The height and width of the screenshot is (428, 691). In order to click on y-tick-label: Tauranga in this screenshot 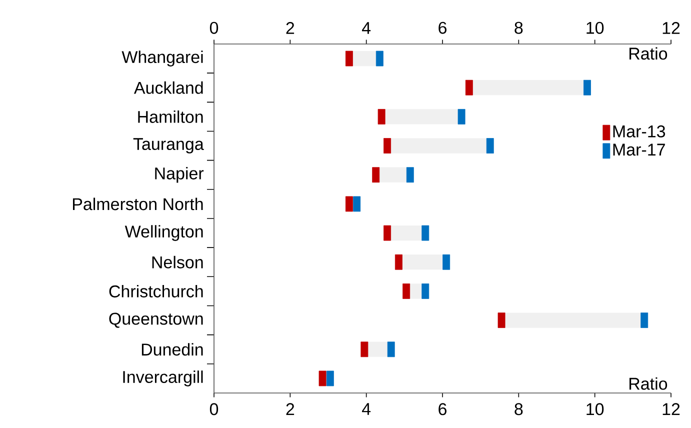, I will do `click(168, 146)`.